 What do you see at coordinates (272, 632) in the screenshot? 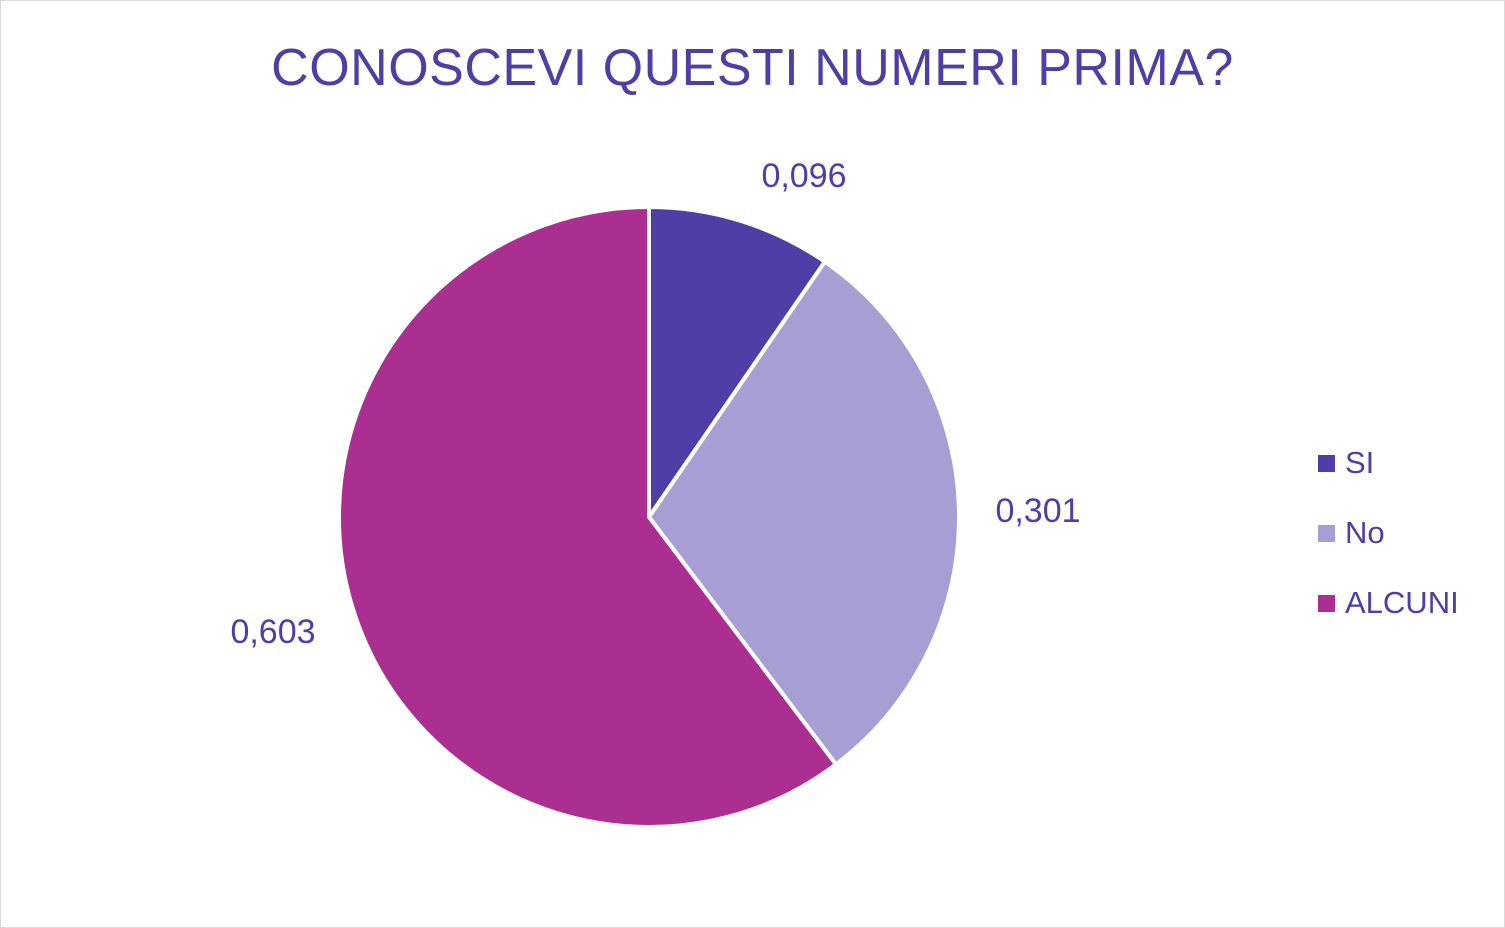
I see `data-label-alcuni: 0,603` at bounding box center [272, 632].